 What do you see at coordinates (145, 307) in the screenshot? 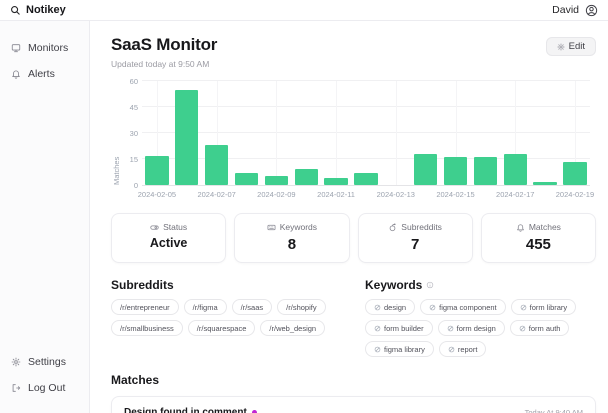
I see `subreddit-tag: /r/entrepreneur` at bounding box center [145, 307].